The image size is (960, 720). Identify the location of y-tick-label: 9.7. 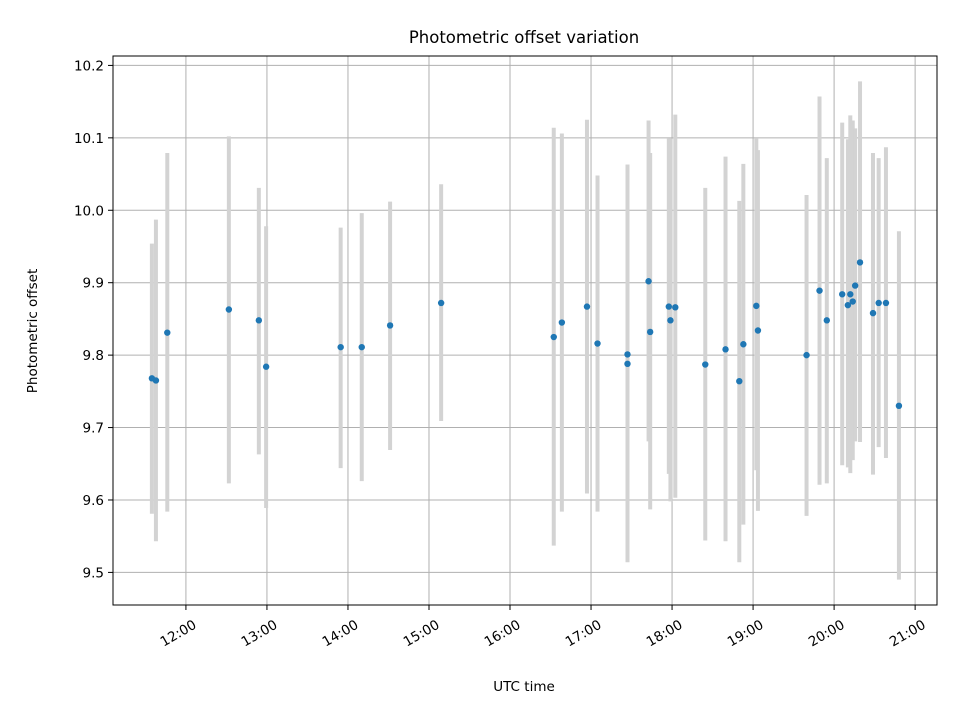
(93, 429).